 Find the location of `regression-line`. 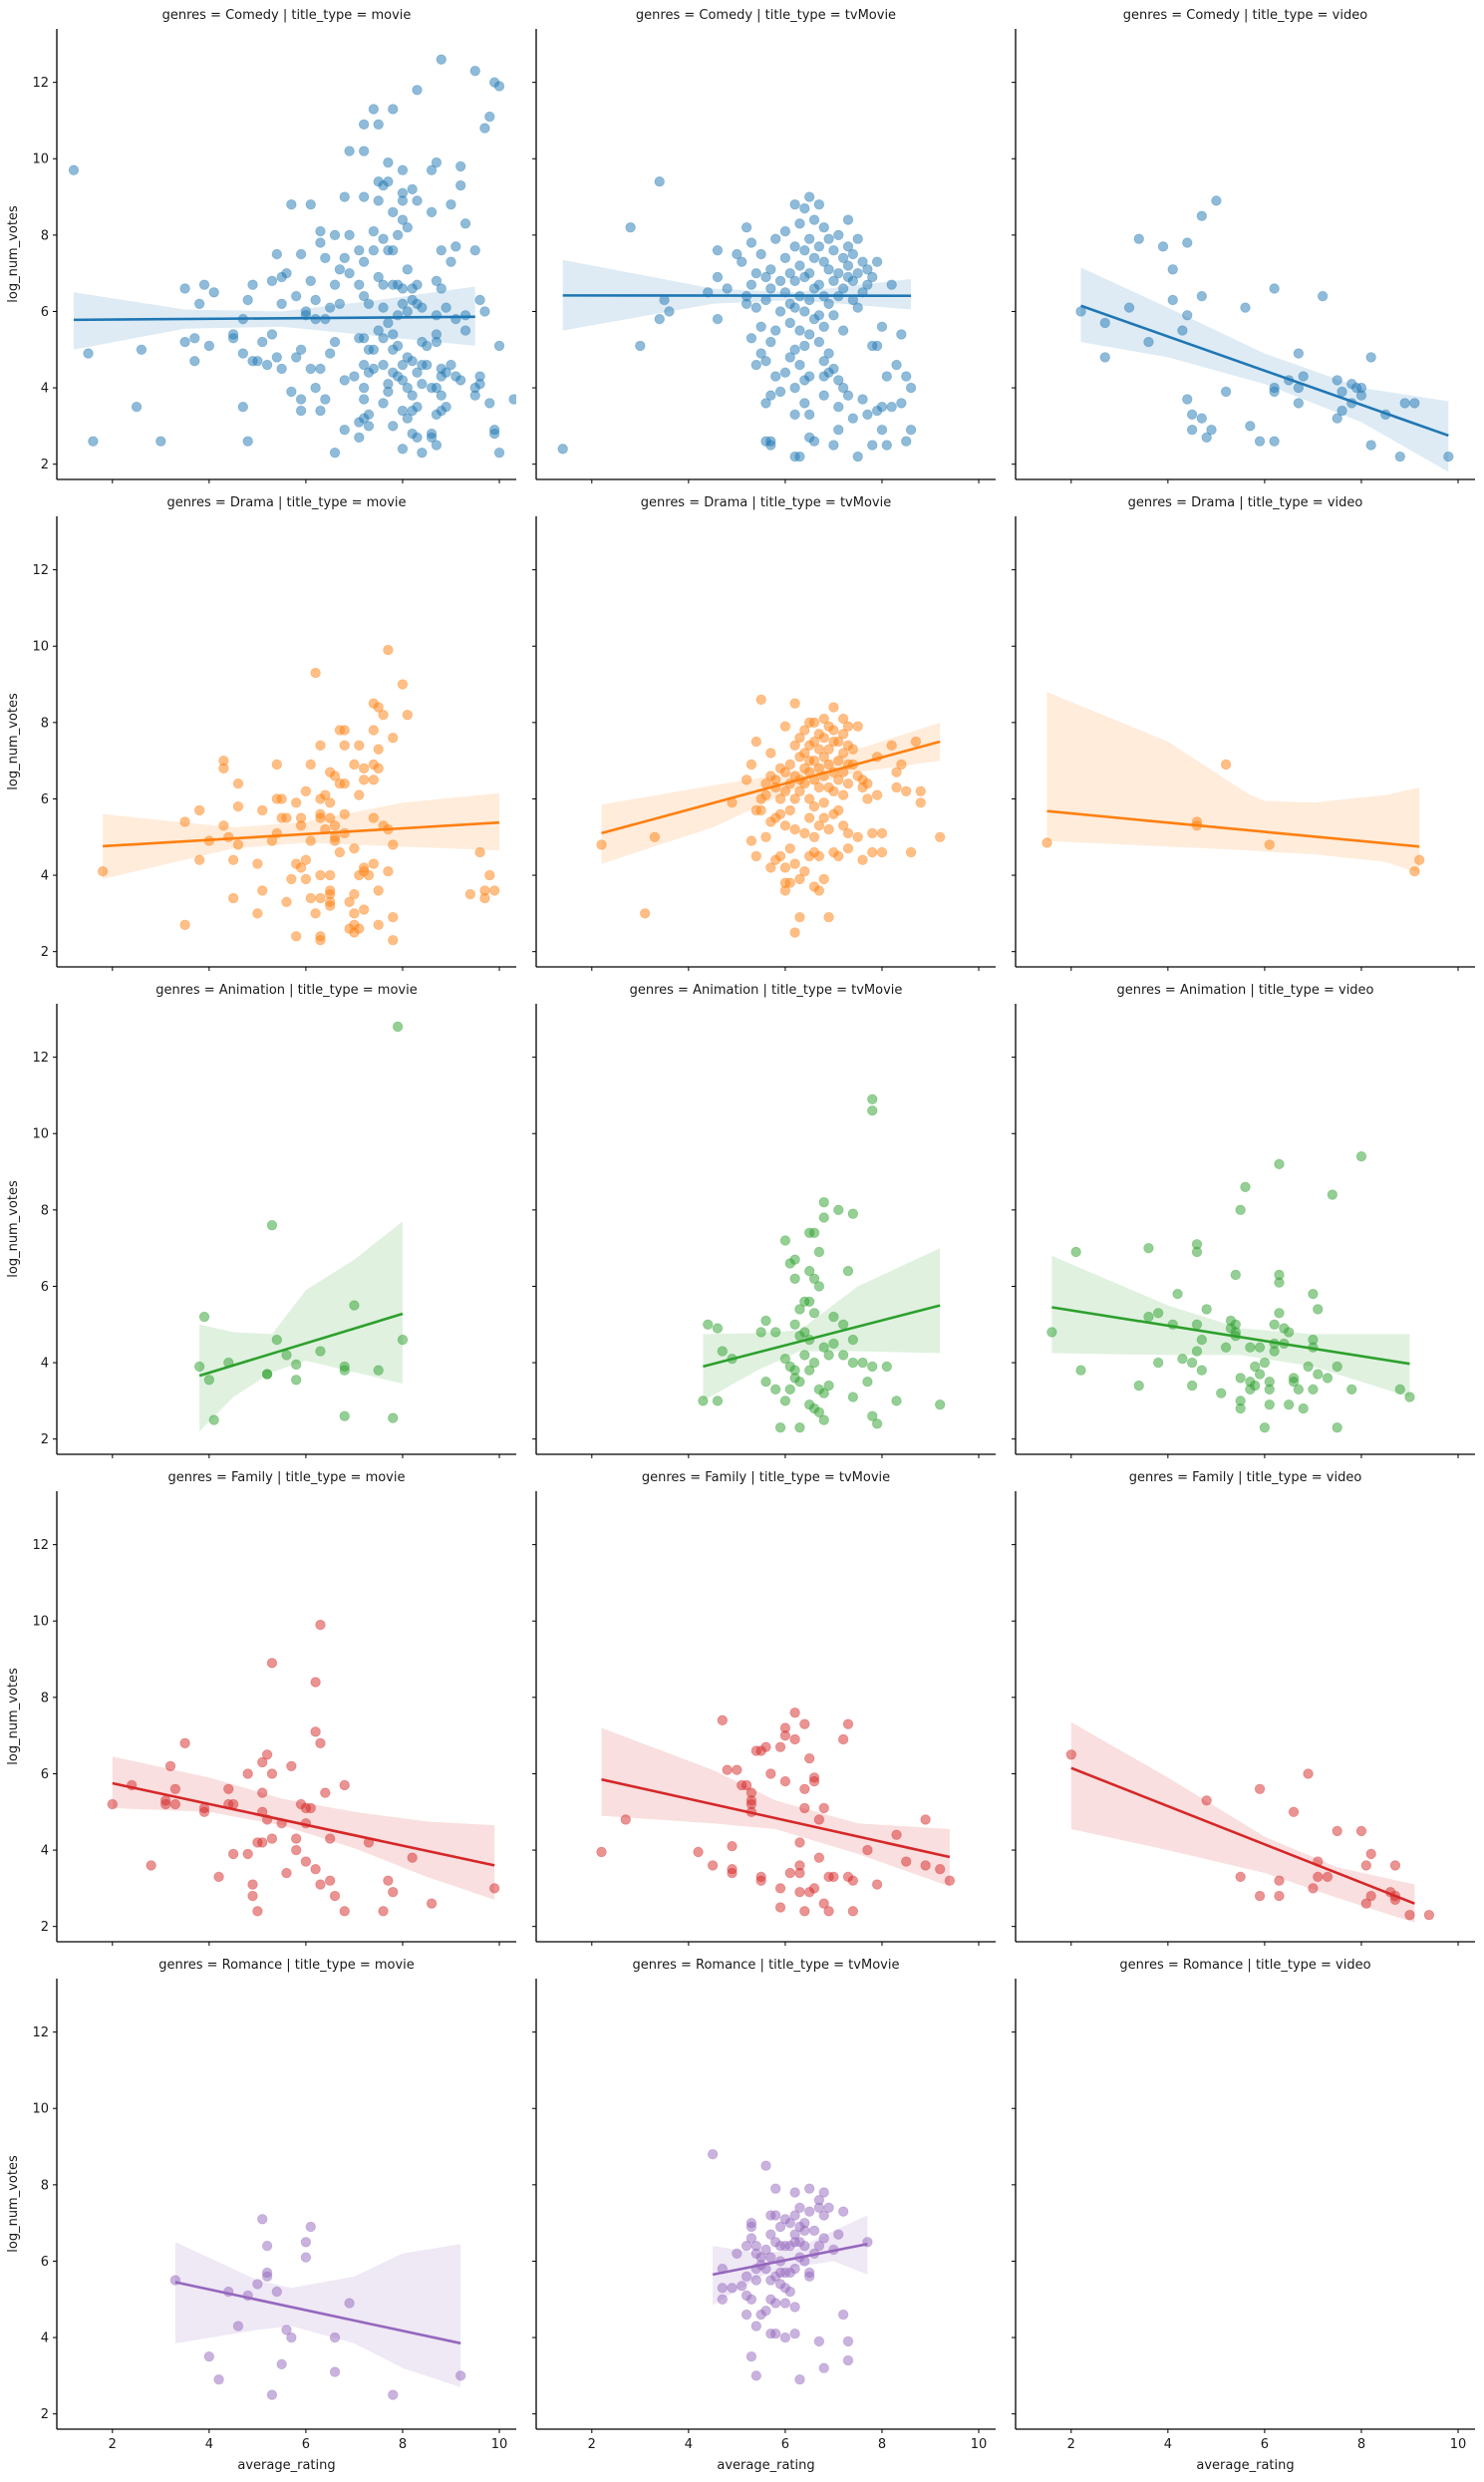

regression-line is located at coordinates (301, 1345).